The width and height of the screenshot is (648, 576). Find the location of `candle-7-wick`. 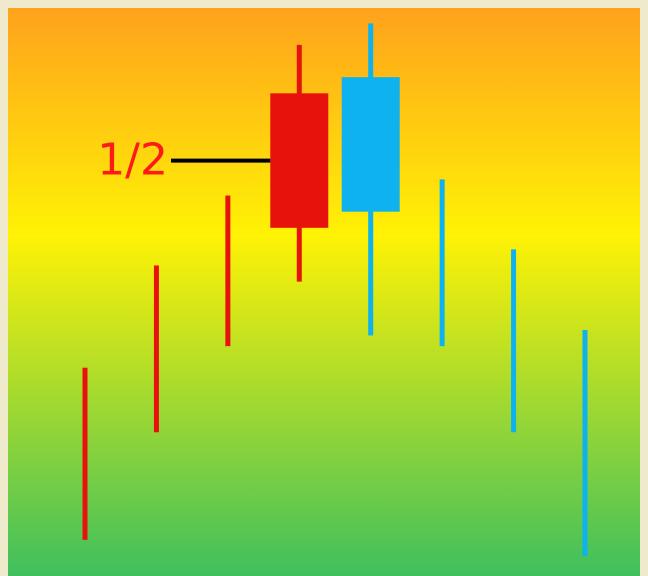

candle-7-wick is located at coordinates (514, 341).